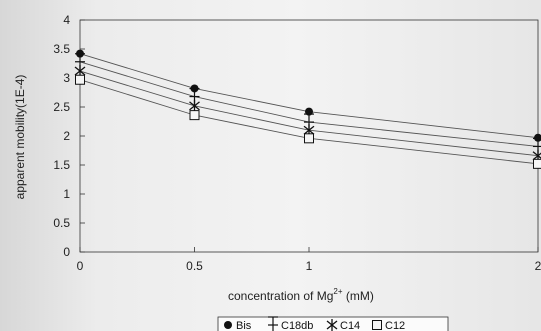  What do you see at coordinates (61, 49) in the screenshot?
I see `y-tick-label: 3.5` at bounding box center [61, 49].